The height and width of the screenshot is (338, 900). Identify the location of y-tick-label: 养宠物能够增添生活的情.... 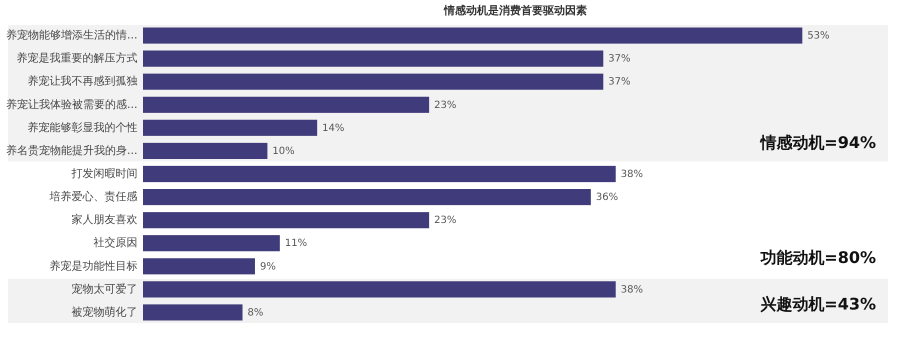
(72, 35).